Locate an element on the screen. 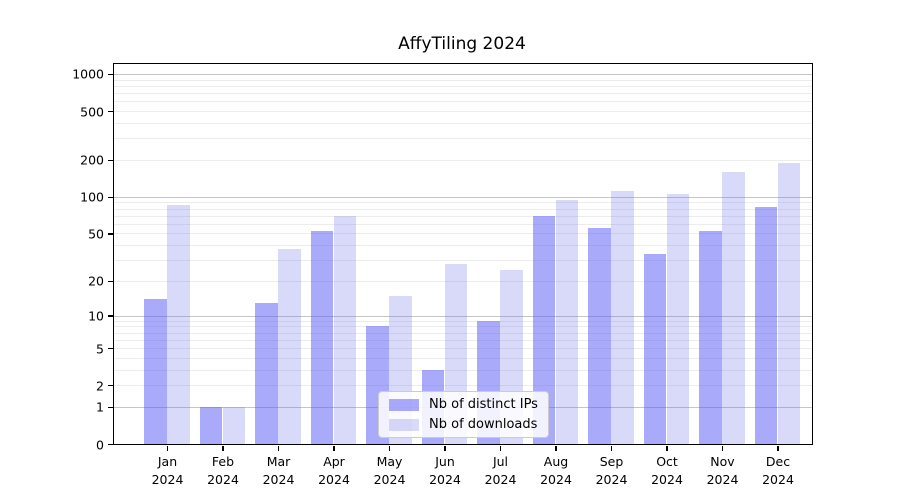 The height and width of the screenshot is (500, 900). x-tick-label: Jun 2024 is located at coordinates (445, 471).